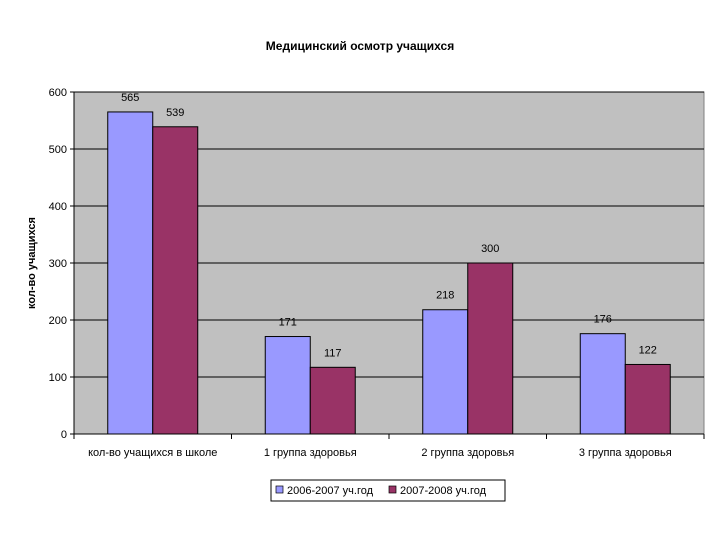 The image size is (720, 545). Describe the element at coordinates (360, 46) in the screenshot. I see `chart-title: Медицинский осмотр учащихся` at that location.